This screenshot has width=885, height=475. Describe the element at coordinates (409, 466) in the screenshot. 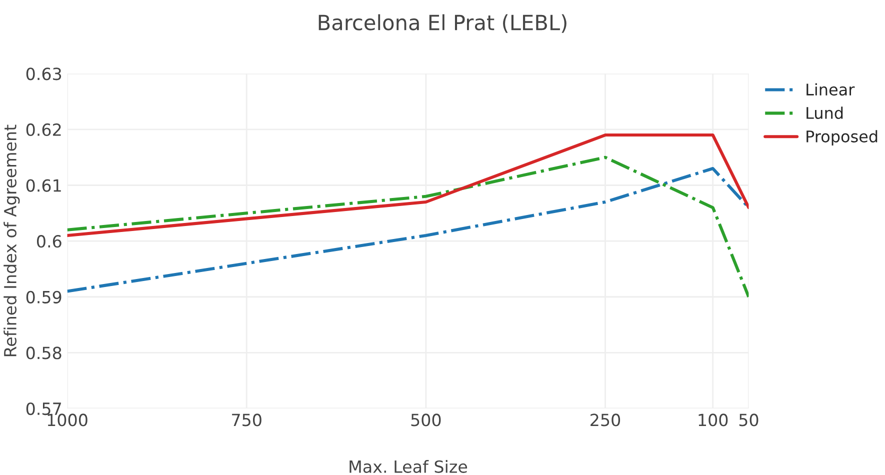

I see `x-axis-title: Max. Leaf Size` at that location.